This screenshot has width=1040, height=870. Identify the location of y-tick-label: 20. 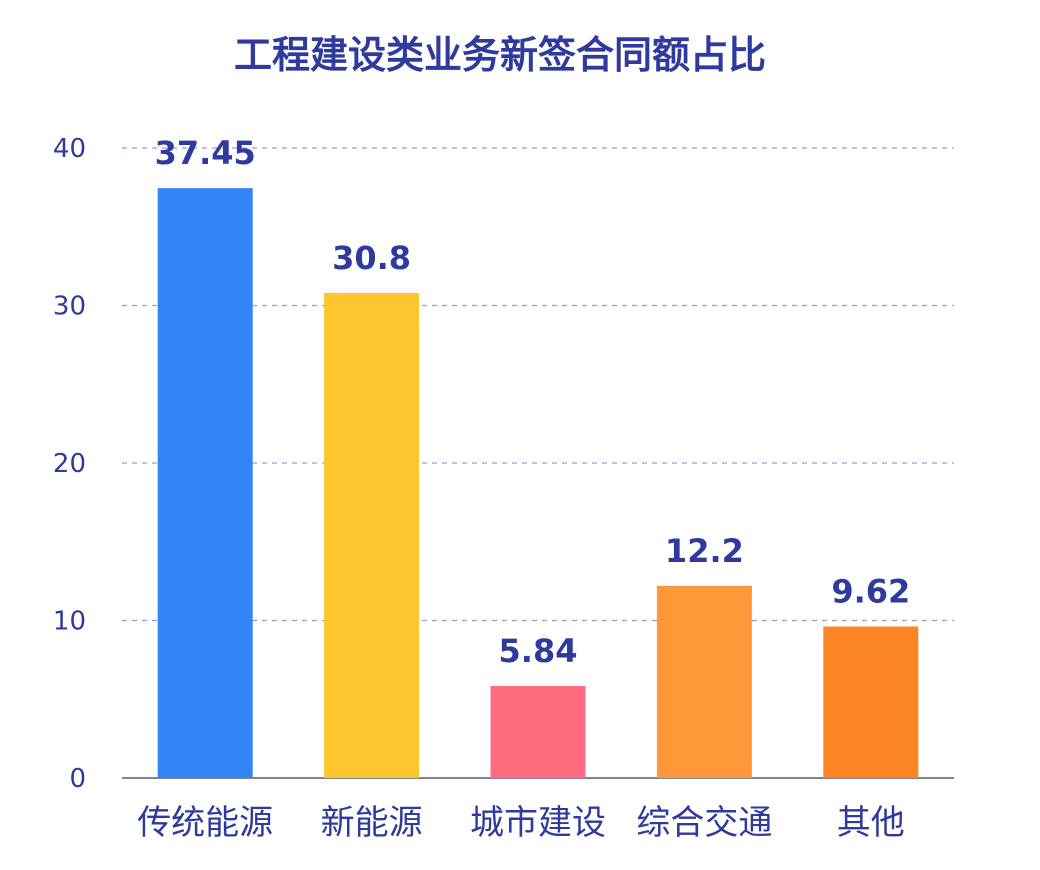
(69, 464).